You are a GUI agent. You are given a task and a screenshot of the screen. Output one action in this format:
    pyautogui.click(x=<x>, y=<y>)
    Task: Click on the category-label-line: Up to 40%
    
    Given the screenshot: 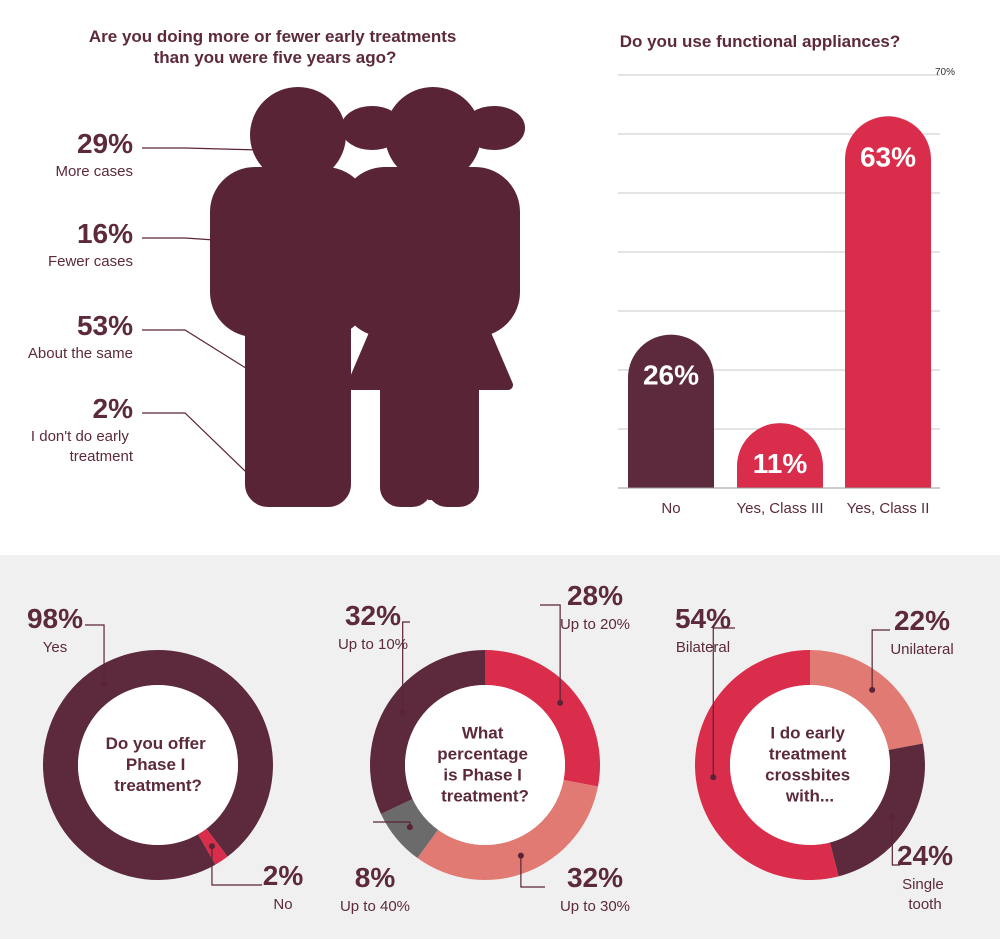 What is the action you would take?
    pyautogui.click(x=375, y=906)
    